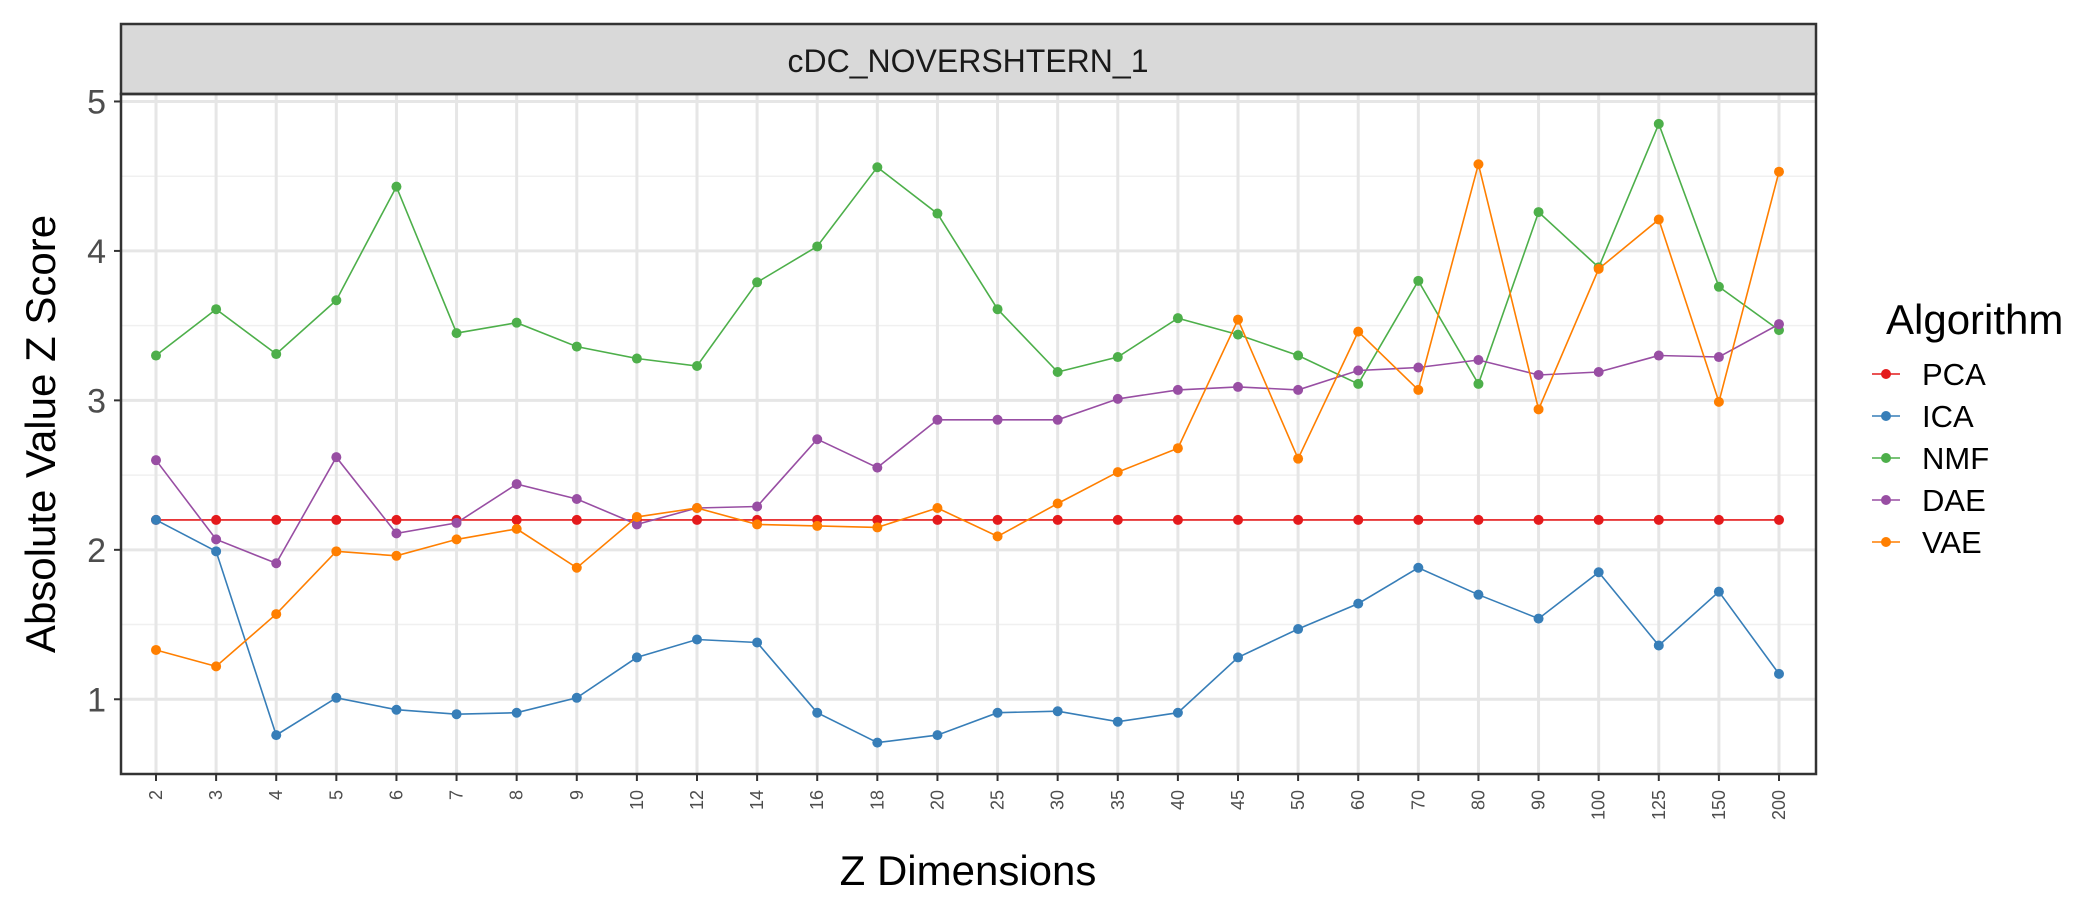  I want to click on y-axis: 1 2 3 4 5, so click(104, 401).